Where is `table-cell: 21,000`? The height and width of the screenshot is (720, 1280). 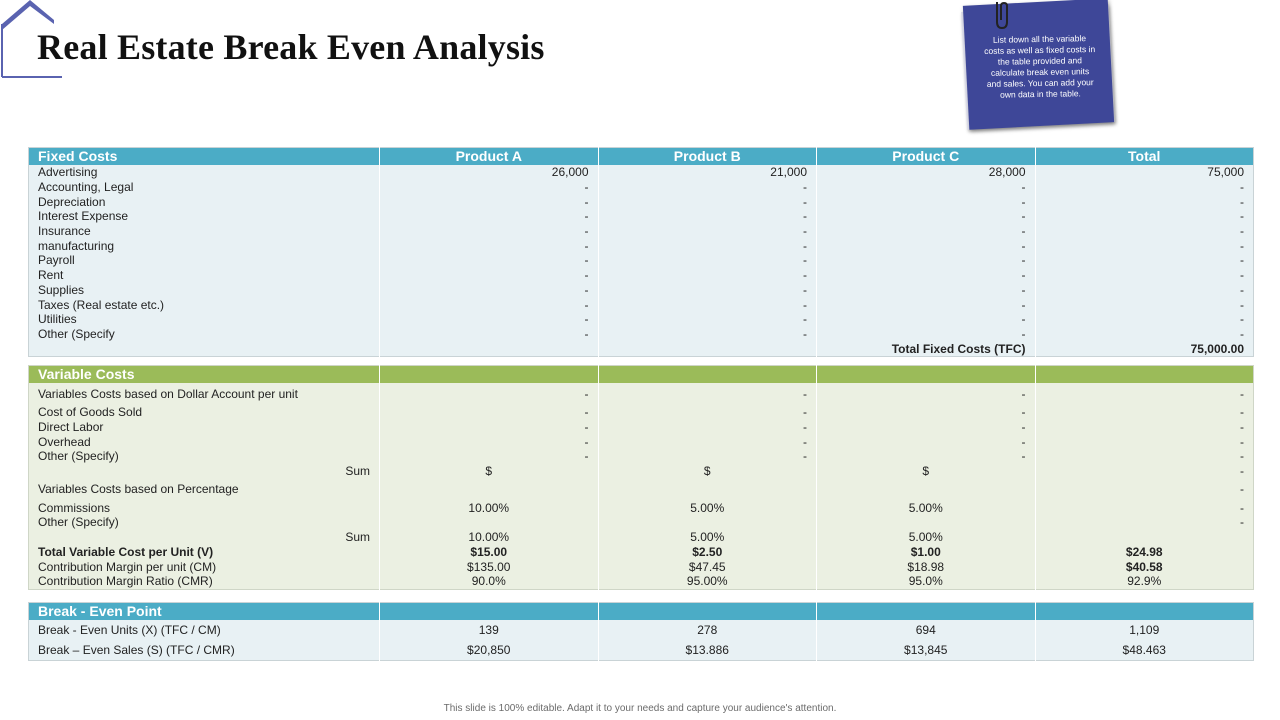 table-cell: 21,000 is located at coordinates (707, 172).